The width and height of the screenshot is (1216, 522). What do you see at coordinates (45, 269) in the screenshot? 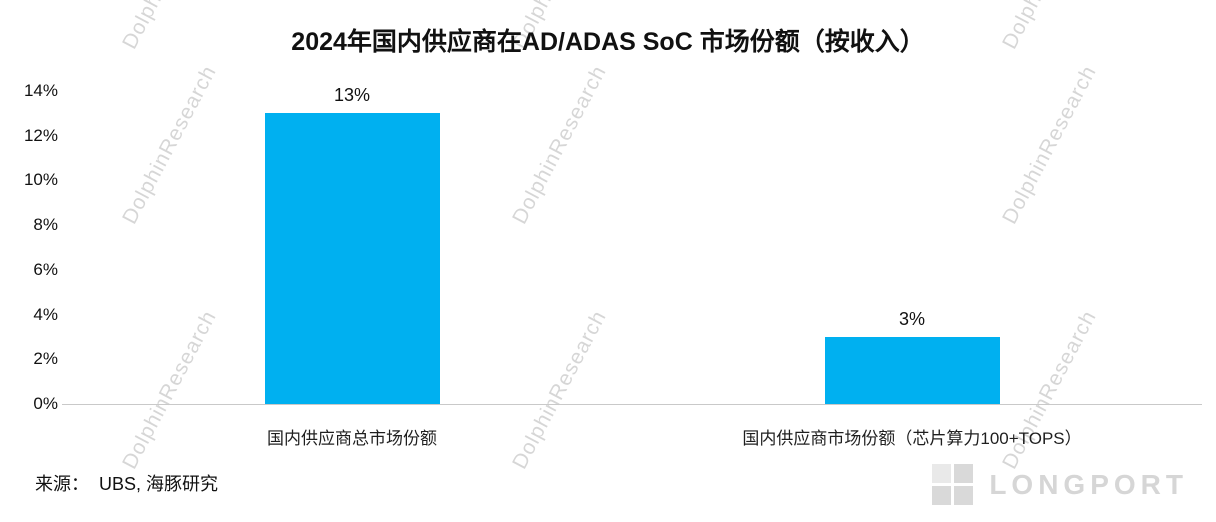
I see `y-tick-label: 6%` at bounding box center [45, 269].